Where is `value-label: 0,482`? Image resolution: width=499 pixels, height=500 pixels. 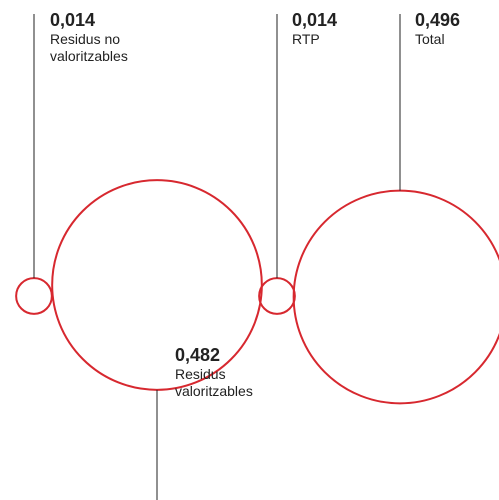 value-label: 0,482 is located at coordinates (198, 355).